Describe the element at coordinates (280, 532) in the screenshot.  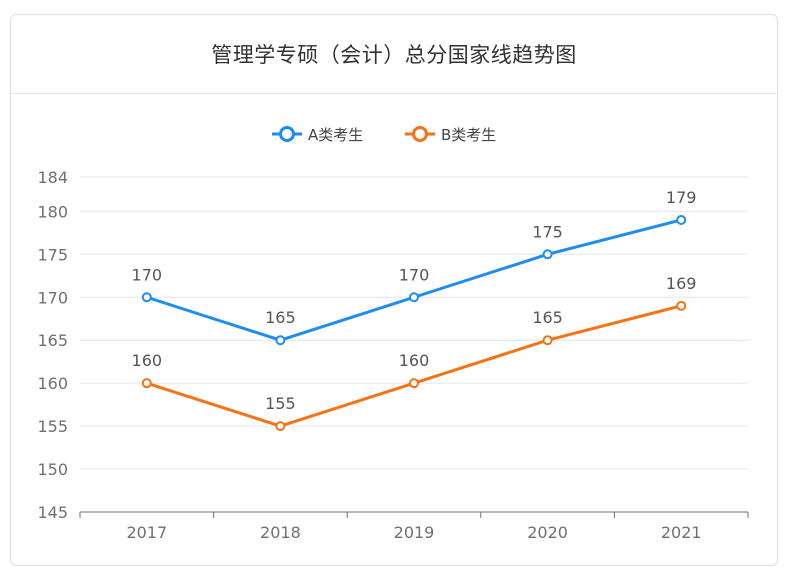
I see `x-tick-label: 2018` at that location.